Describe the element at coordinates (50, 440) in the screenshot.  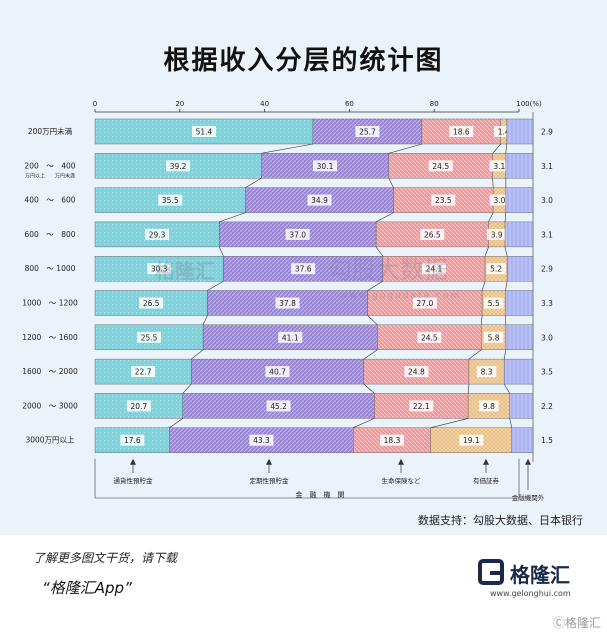
I see `category-label: 3000万円以上` at that location.